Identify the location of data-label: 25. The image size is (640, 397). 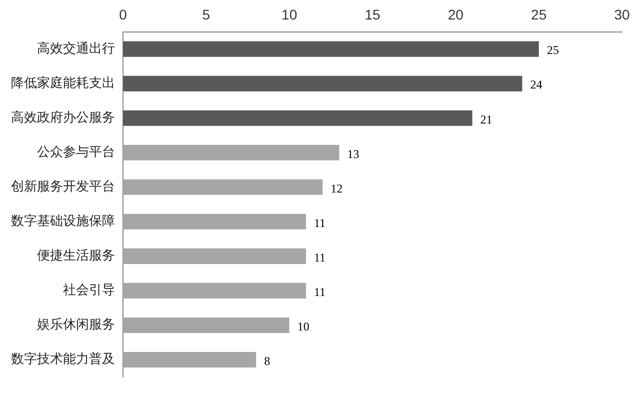
(552, 50).